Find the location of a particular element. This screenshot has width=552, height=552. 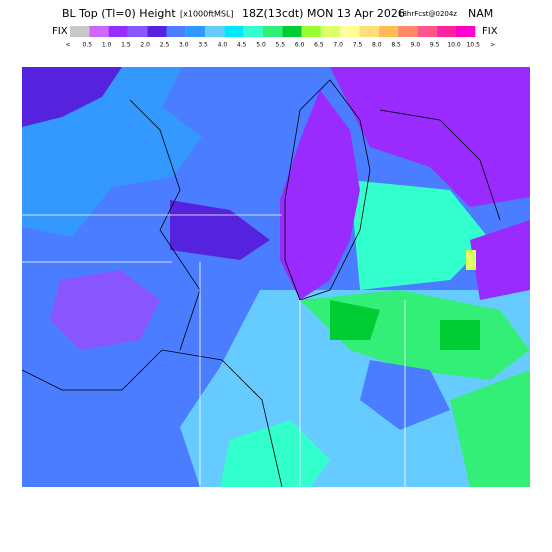

colorbar-label: 5.5 is located at coordinates (281, 45).